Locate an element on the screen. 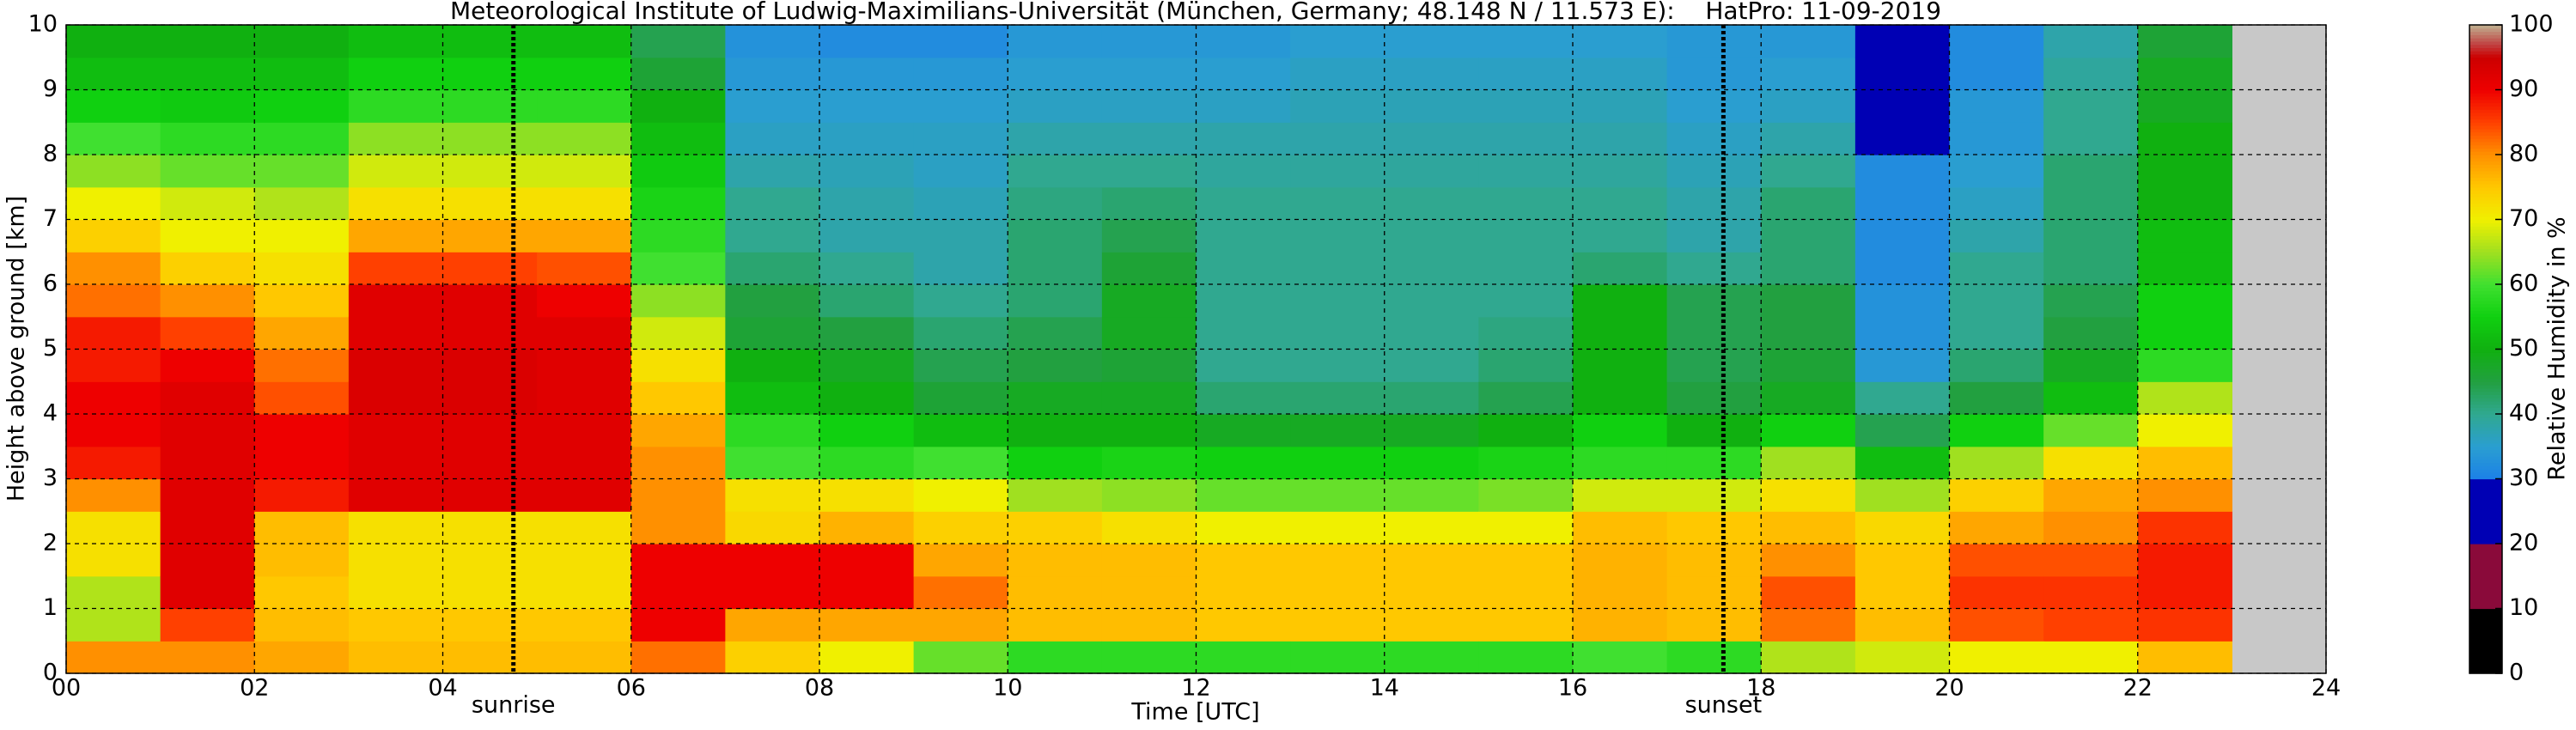 Image resolution: width=2576 pixels, height=730 pixels. y-tick-label: 9 is located at coordinates (50, 89).